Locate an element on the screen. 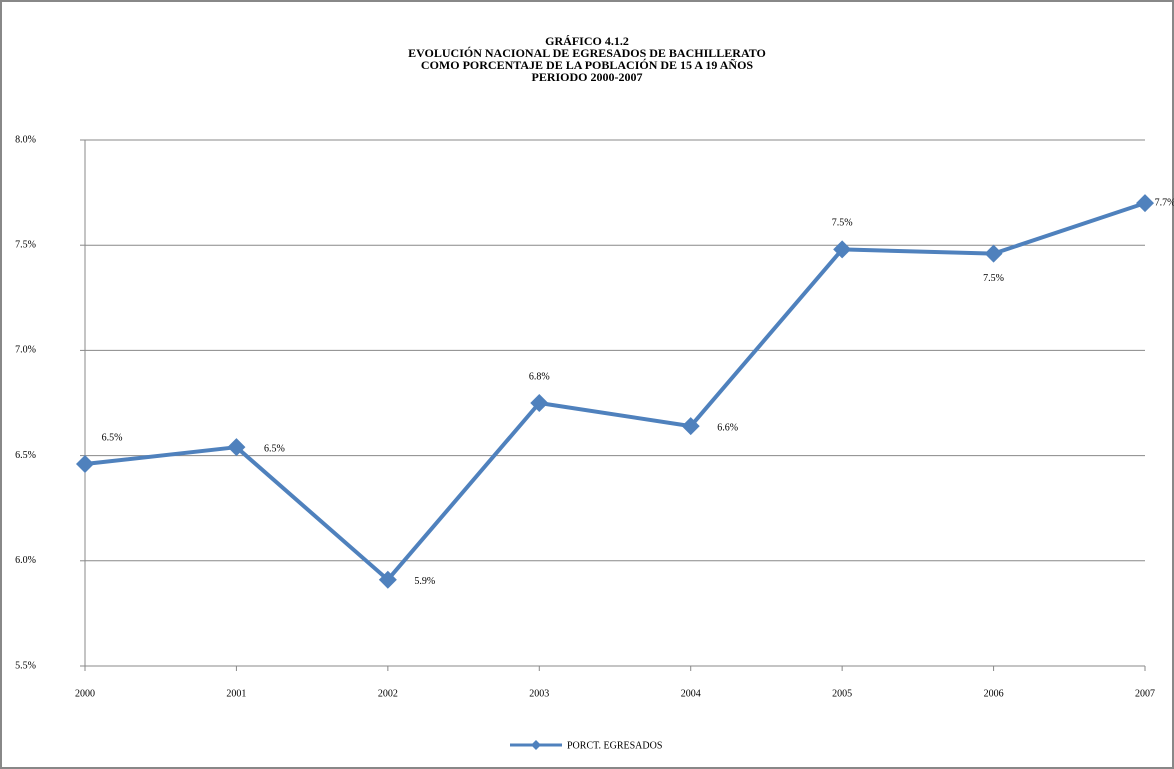 The width and height of the screenshot is (1174, 769). x-tick-label: 2005 is located at coordinates (842, 693).